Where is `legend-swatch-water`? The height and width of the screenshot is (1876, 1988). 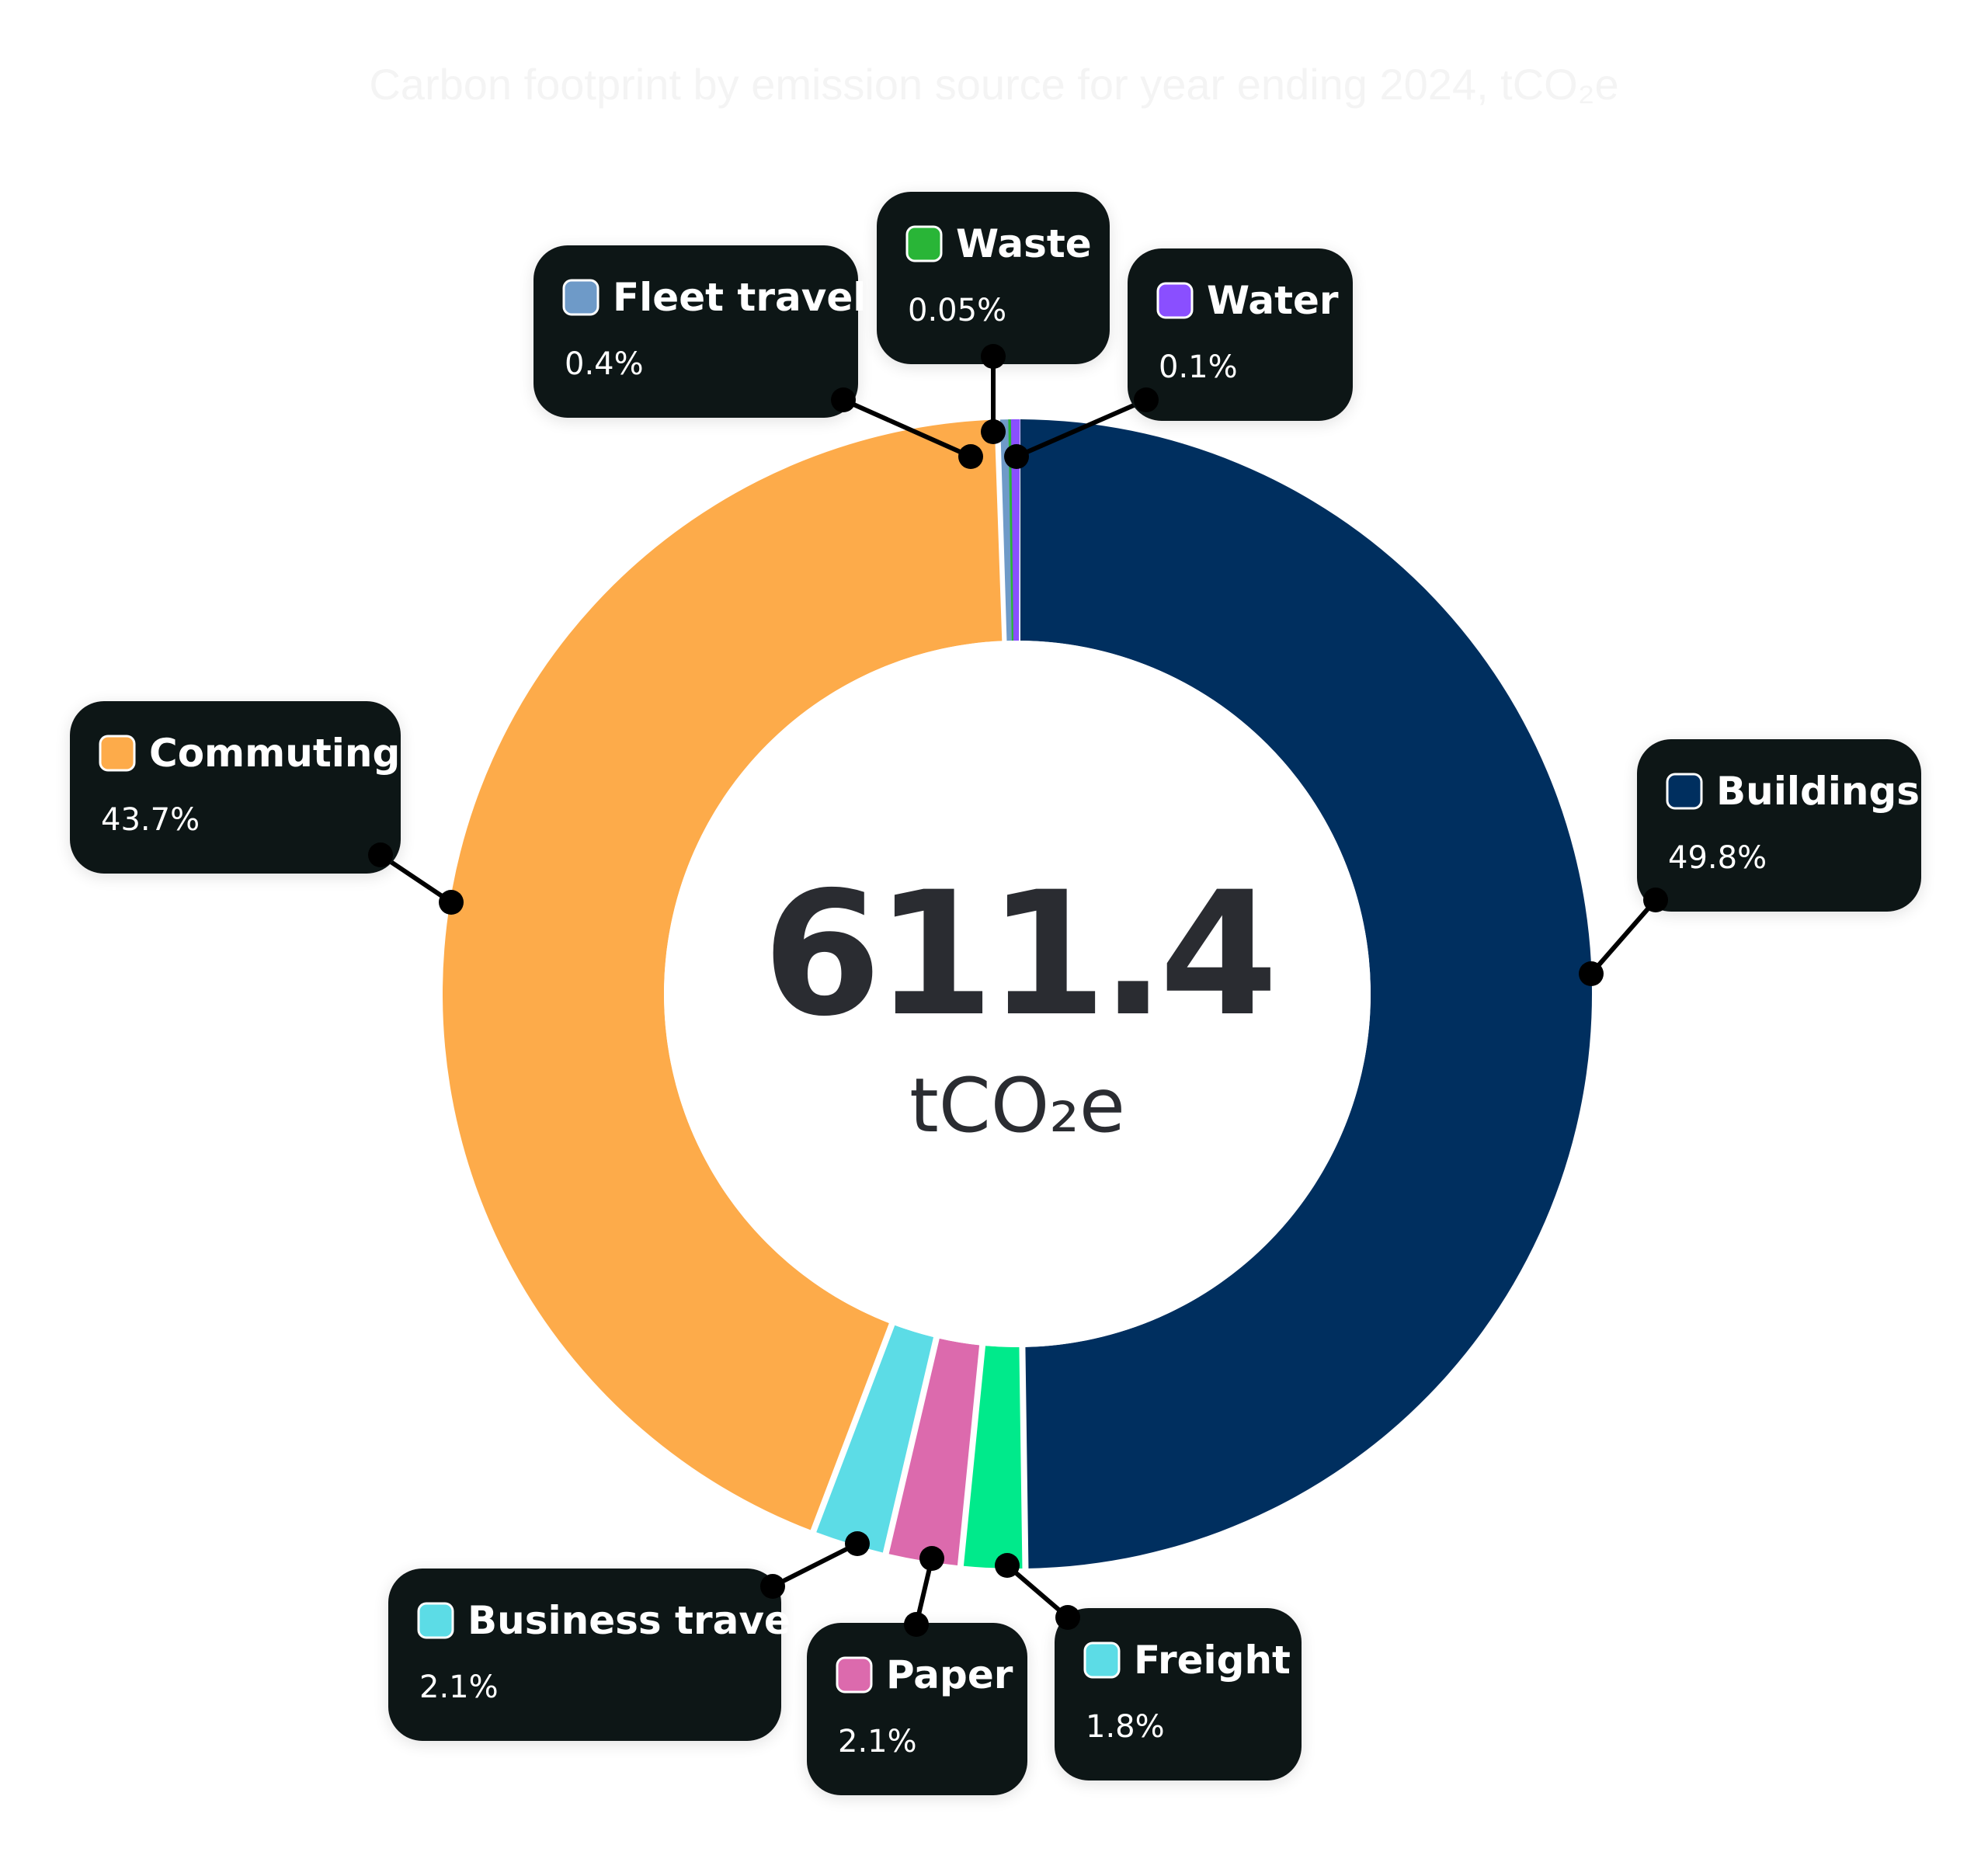 legend-swatch-water is located at coordinates (1175, 300).